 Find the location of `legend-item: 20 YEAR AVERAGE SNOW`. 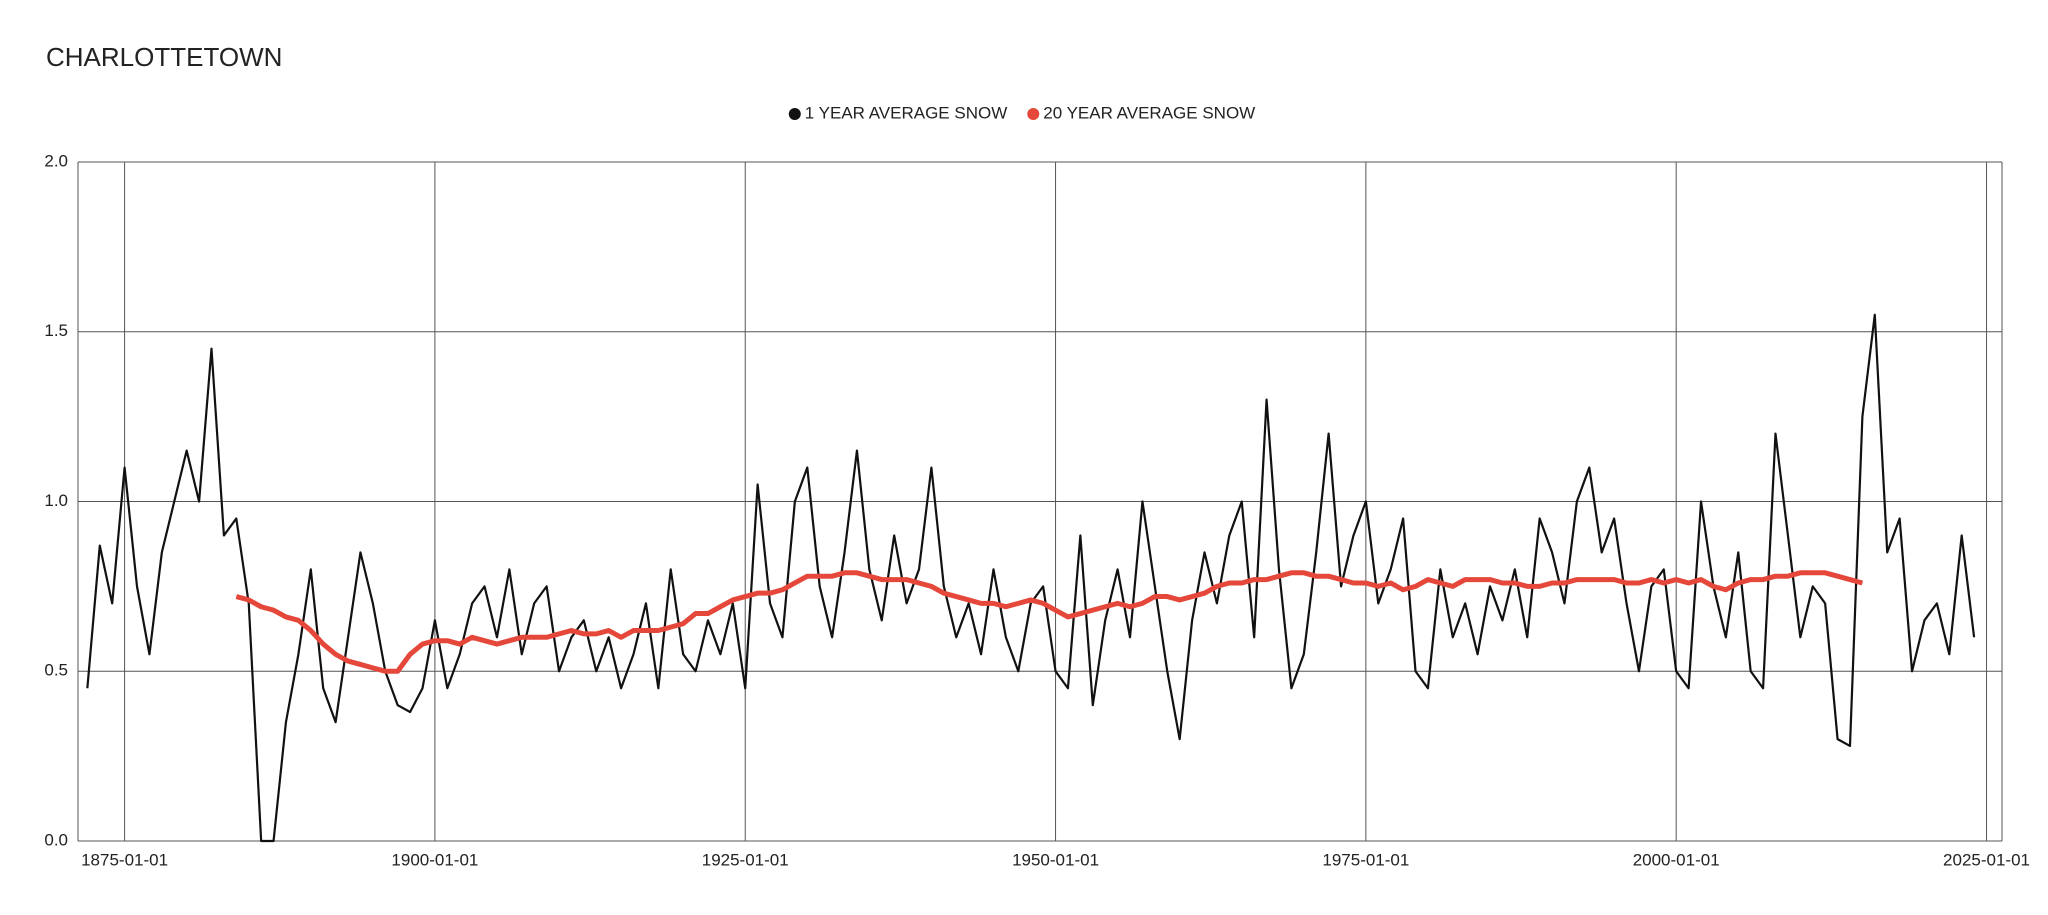

legend-item: 20 YEAR AVERAGE SNOW is located at coordinates (1141, 112).